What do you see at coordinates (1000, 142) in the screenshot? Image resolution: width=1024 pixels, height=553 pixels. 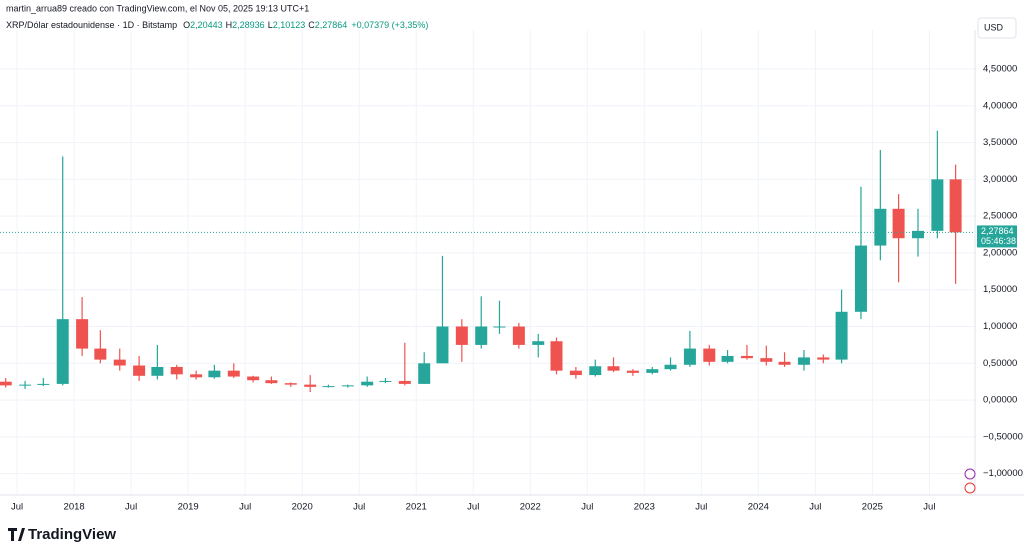 I see `y-tick-label: 3,50000` at bounding box center [1000, 142].